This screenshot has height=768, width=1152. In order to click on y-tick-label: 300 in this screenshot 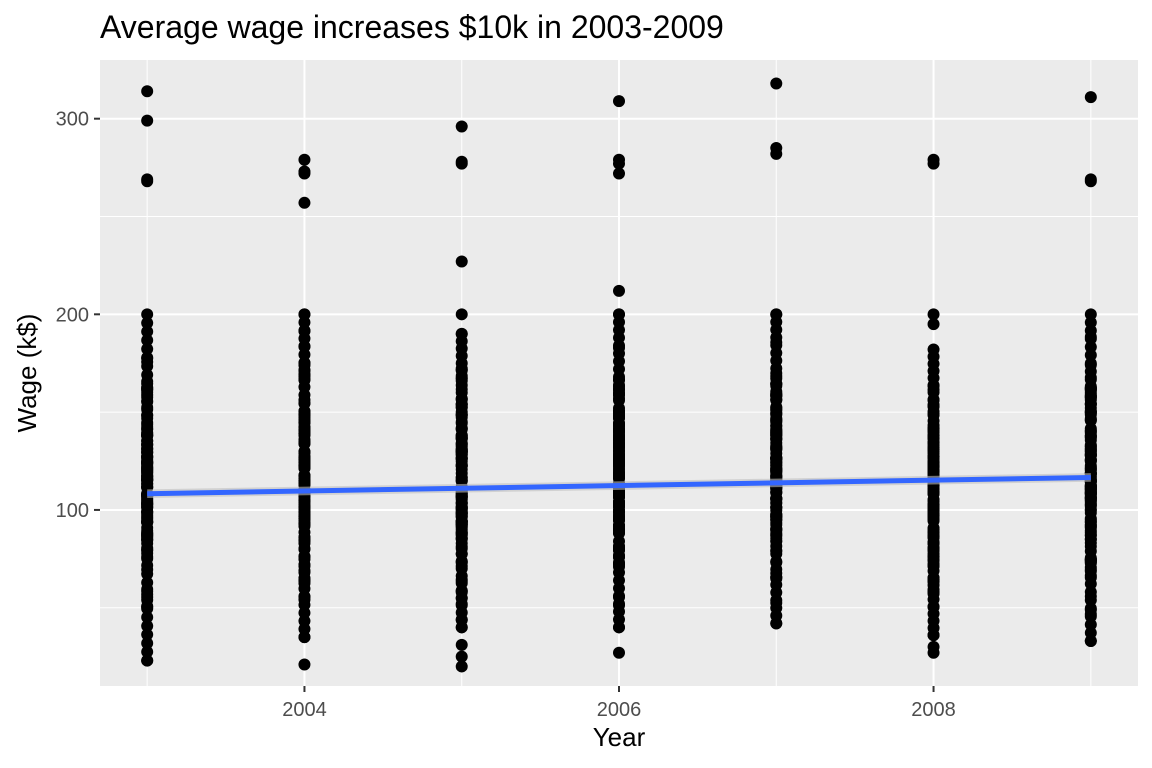, I will do `click(72, 120)`.